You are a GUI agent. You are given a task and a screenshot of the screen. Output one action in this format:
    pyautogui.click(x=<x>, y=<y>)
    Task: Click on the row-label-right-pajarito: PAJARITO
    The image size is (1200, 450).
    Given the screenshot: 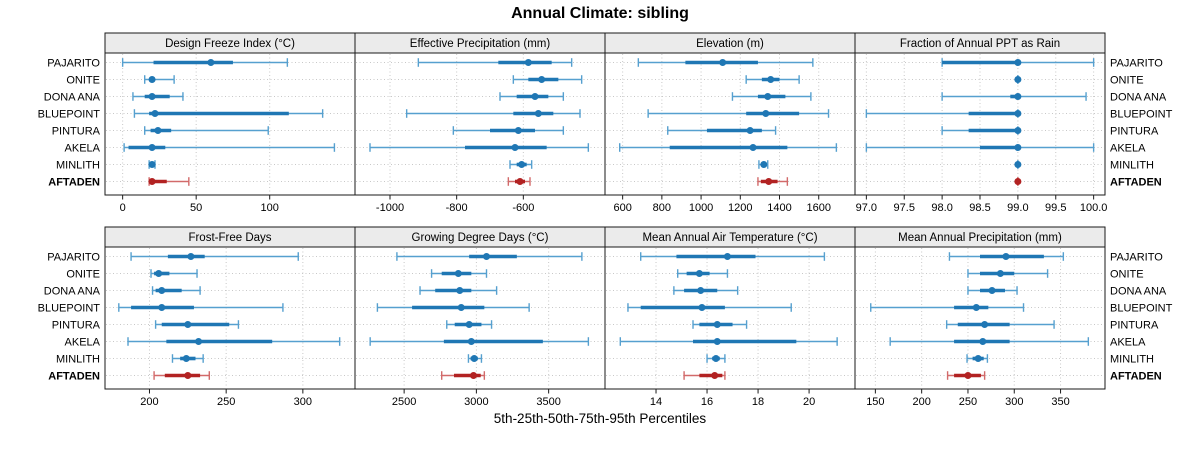 What is the action you would take?
    pyautogui.click(x=1136, y=63)
    